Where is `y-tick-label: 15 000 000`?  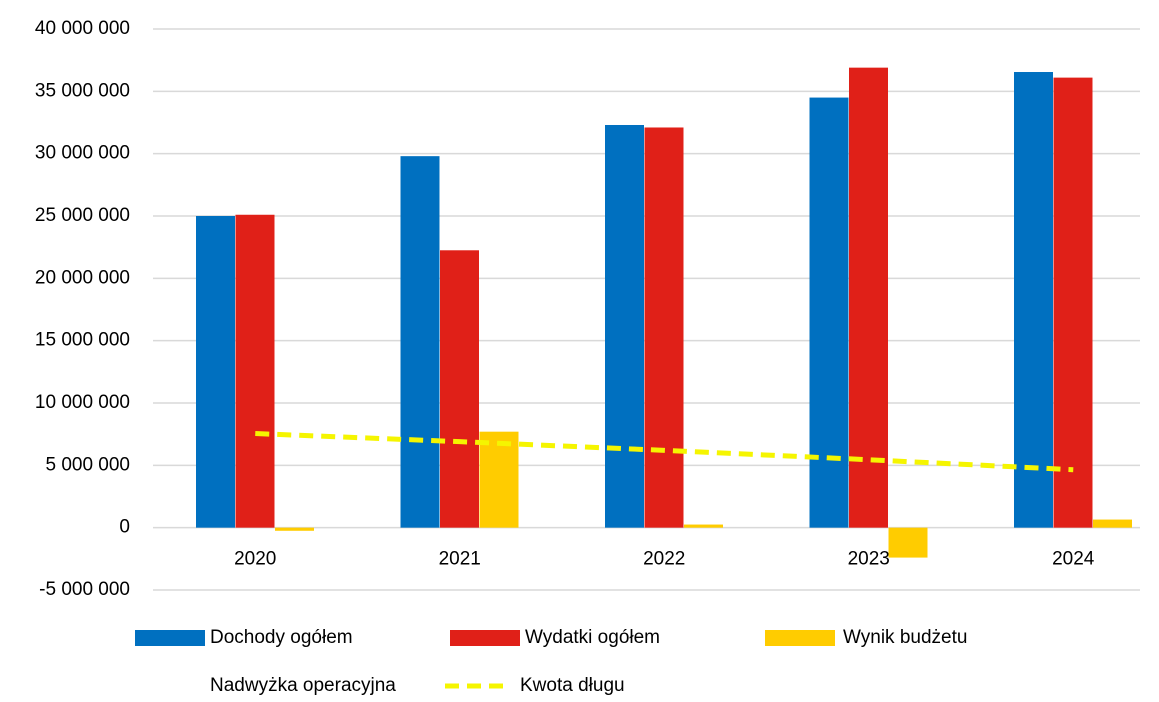 y-tick-label: 15 000 000 is located at coordinates (82, 340).